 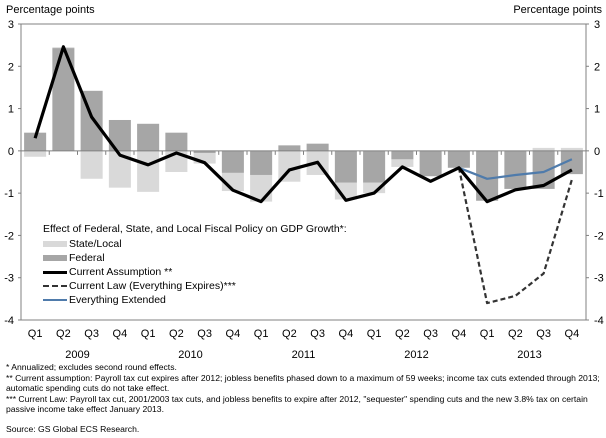 I want to click on y-tick-label-left: -2, so click(x=9, y=236).